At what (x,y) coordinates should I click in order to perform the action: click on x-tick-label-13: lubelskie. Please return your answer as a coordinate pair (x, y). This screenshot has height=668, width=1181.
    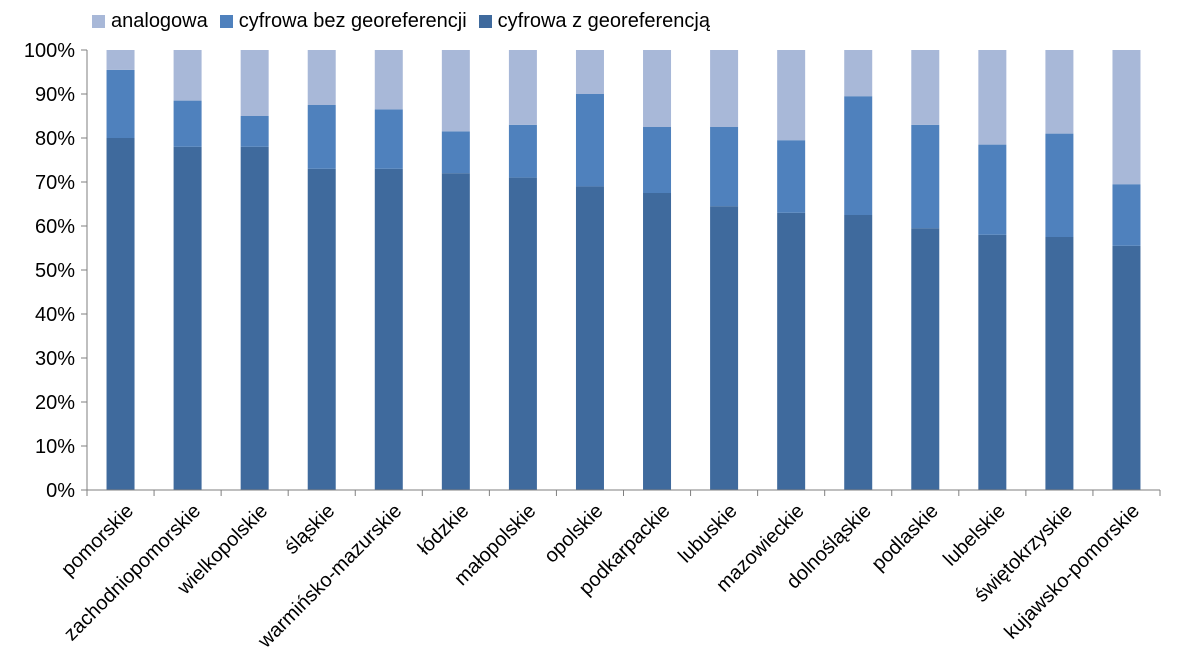
    Looking at the image, I should click on (974, 535).